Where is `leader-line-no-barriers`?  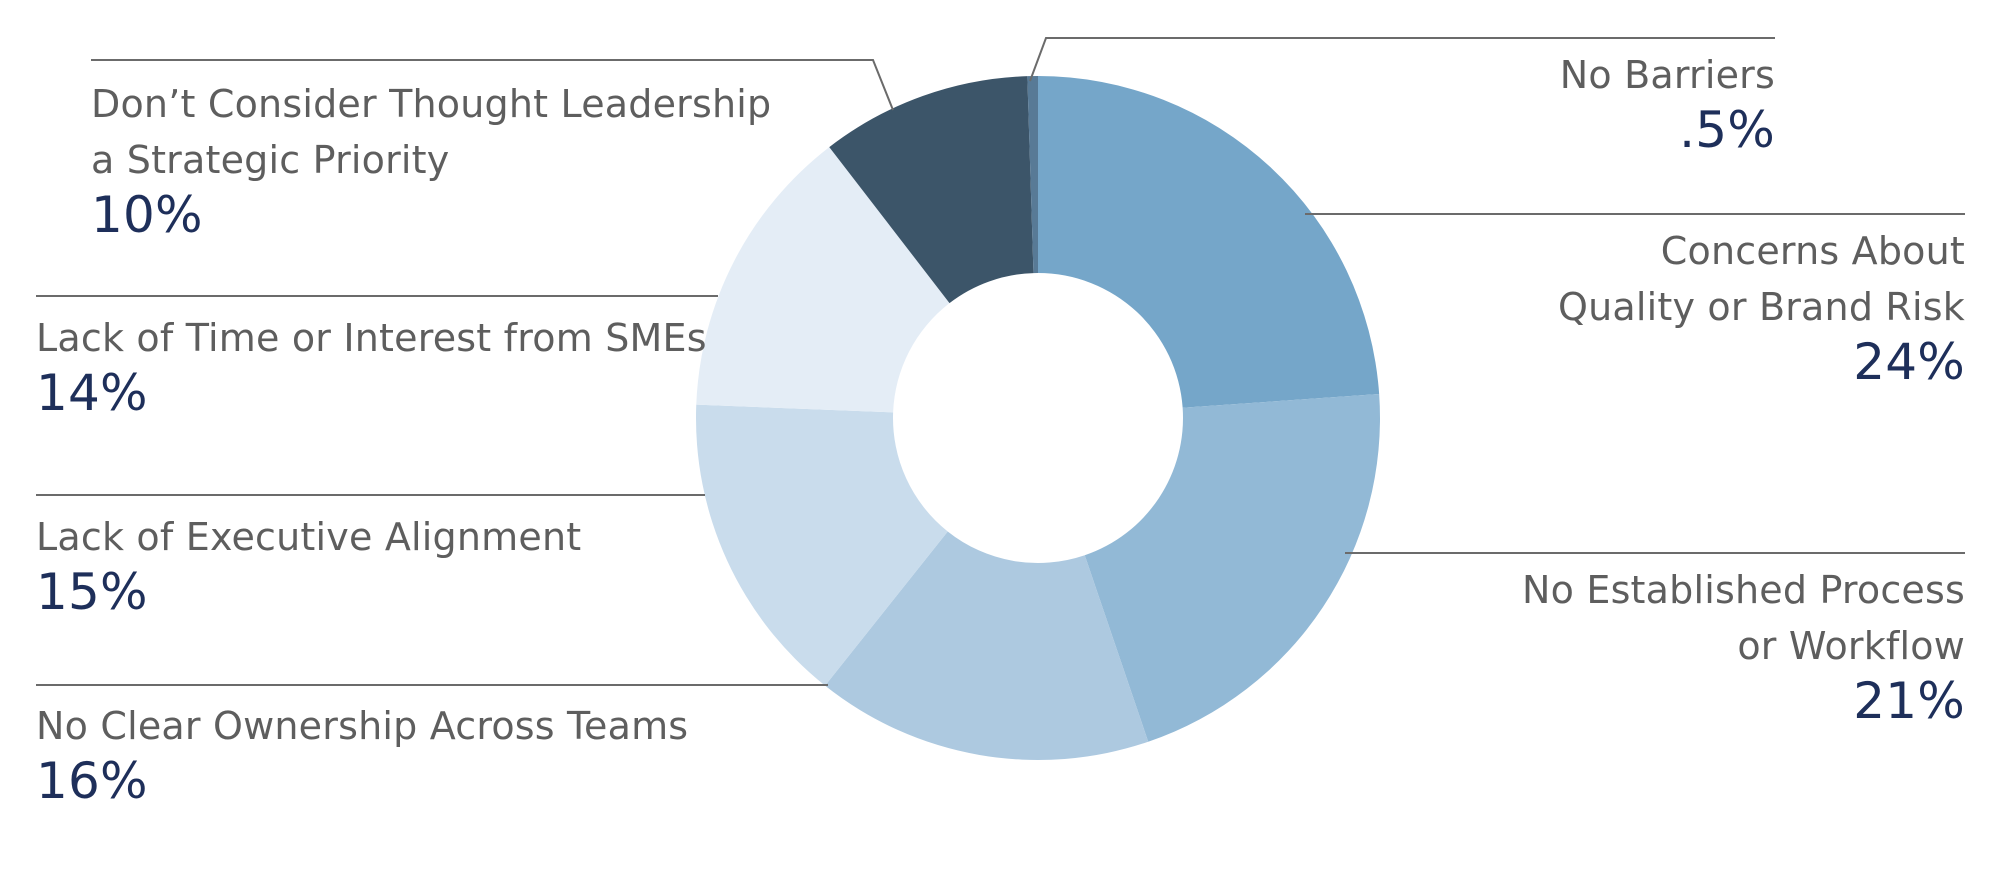
leader-line-no-barriers is located at coordinates (1402, 59).